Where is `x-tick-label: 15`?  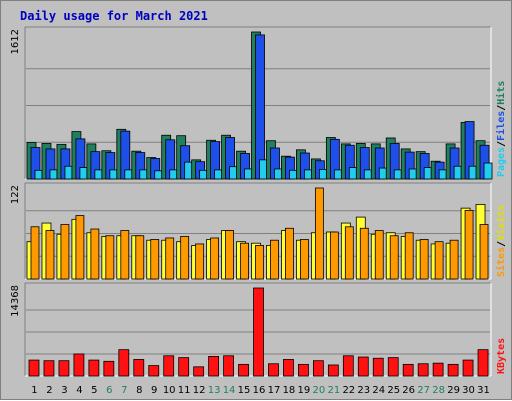 x-tick-label: 15 is located at coordinates (244, 390).